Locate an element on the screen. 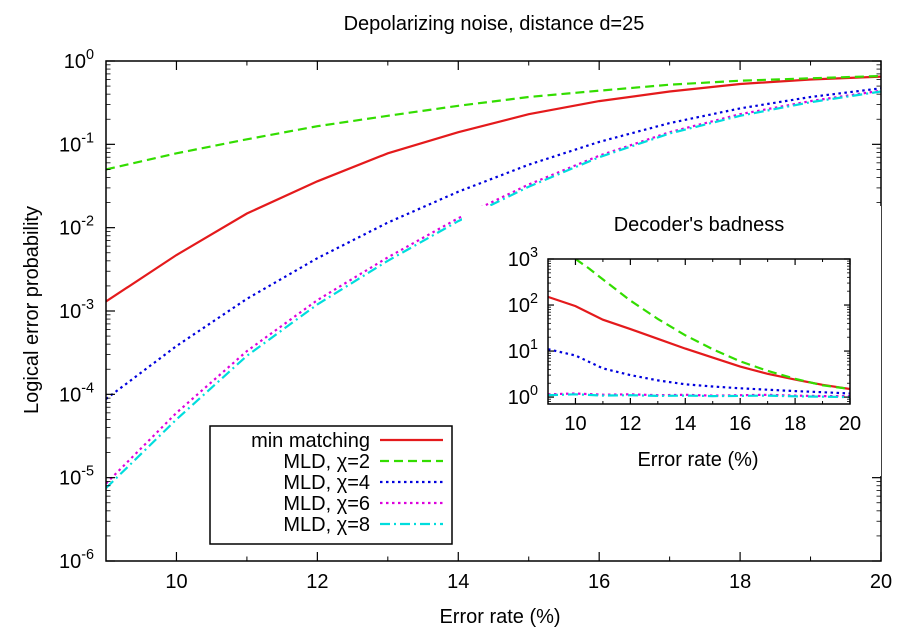 The width and height of the screenshot is (918, 641). main-y-tick-label: 10⁻⁵ is located at coordinates (76, 477).